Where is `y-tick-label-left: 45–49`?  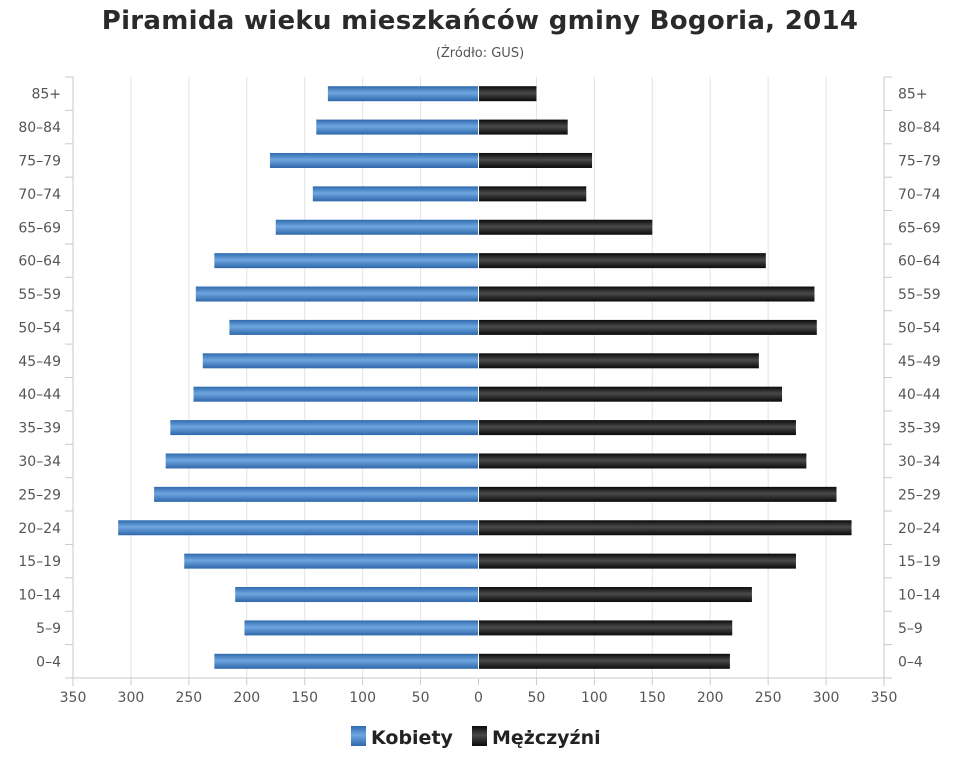 y-tick-label-left: 45–49 is located at coordinates (39, 362).